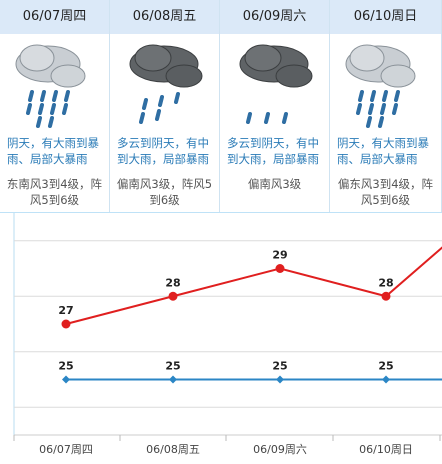 The width and height of the screenshot is (442, 464). Describe the element at coordinates (164, 82) in the screenshot. I see `moderate-rain-icon` at that location.